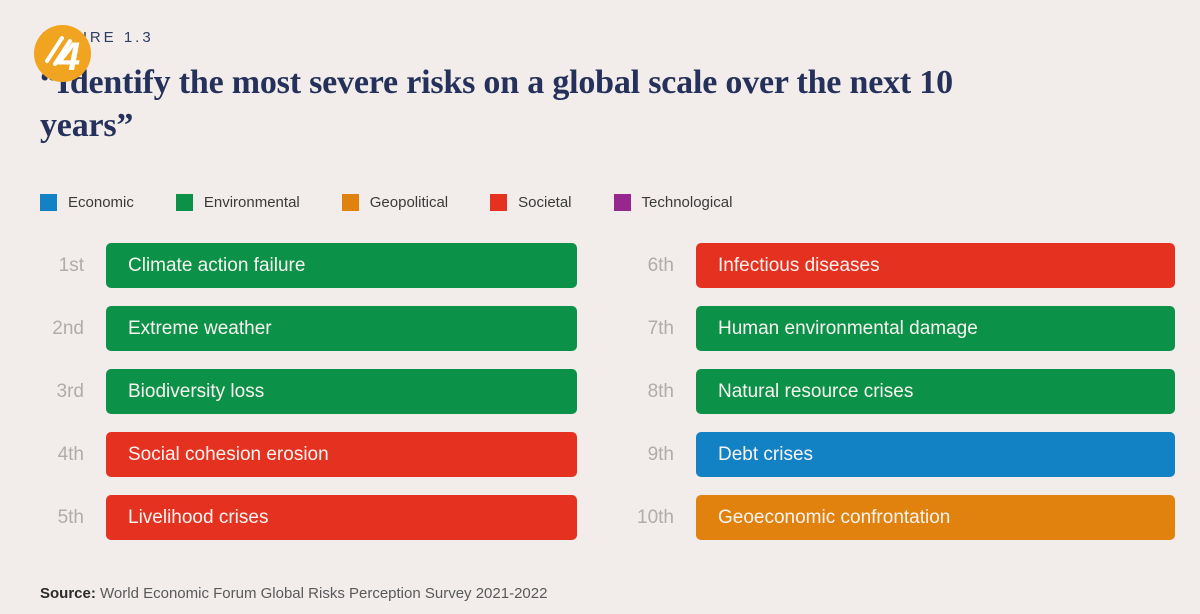 This screenshot has height=614, width=1200. What do you see at coordinates (198, 517) in the screenshot?
I see `risk-bar-label: Livelihood crises` at bounding box center [198, 517].